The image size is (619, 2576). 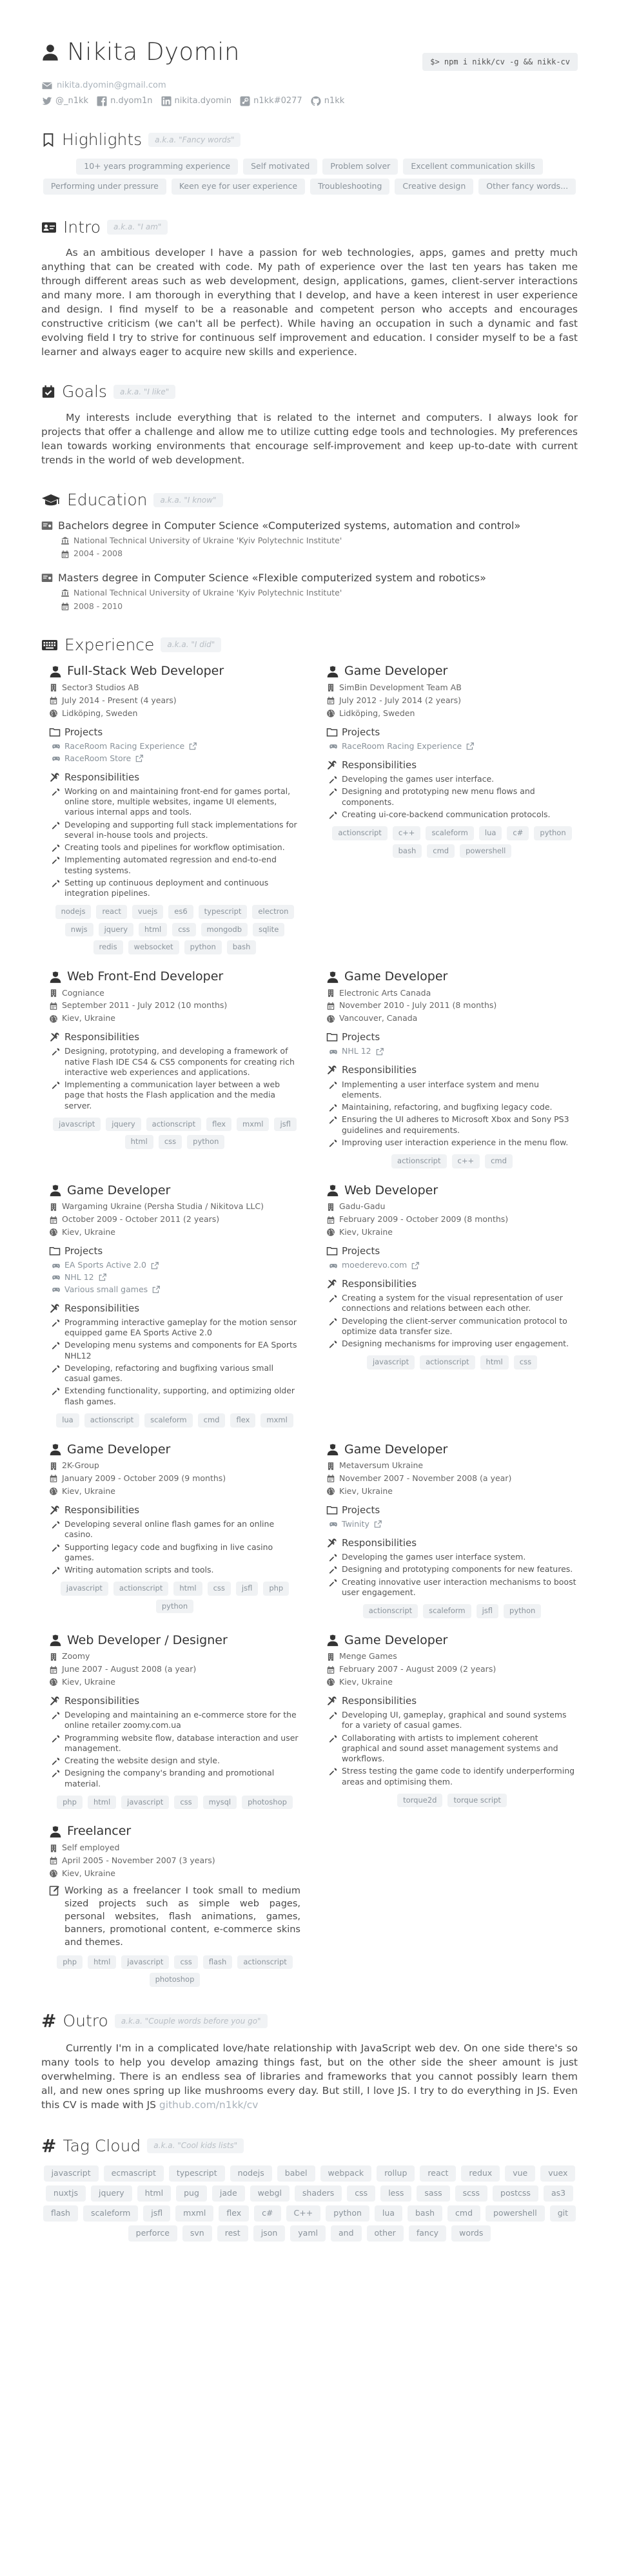 I want to click on cloud-tag: c#, so click(x=267, y=2213).